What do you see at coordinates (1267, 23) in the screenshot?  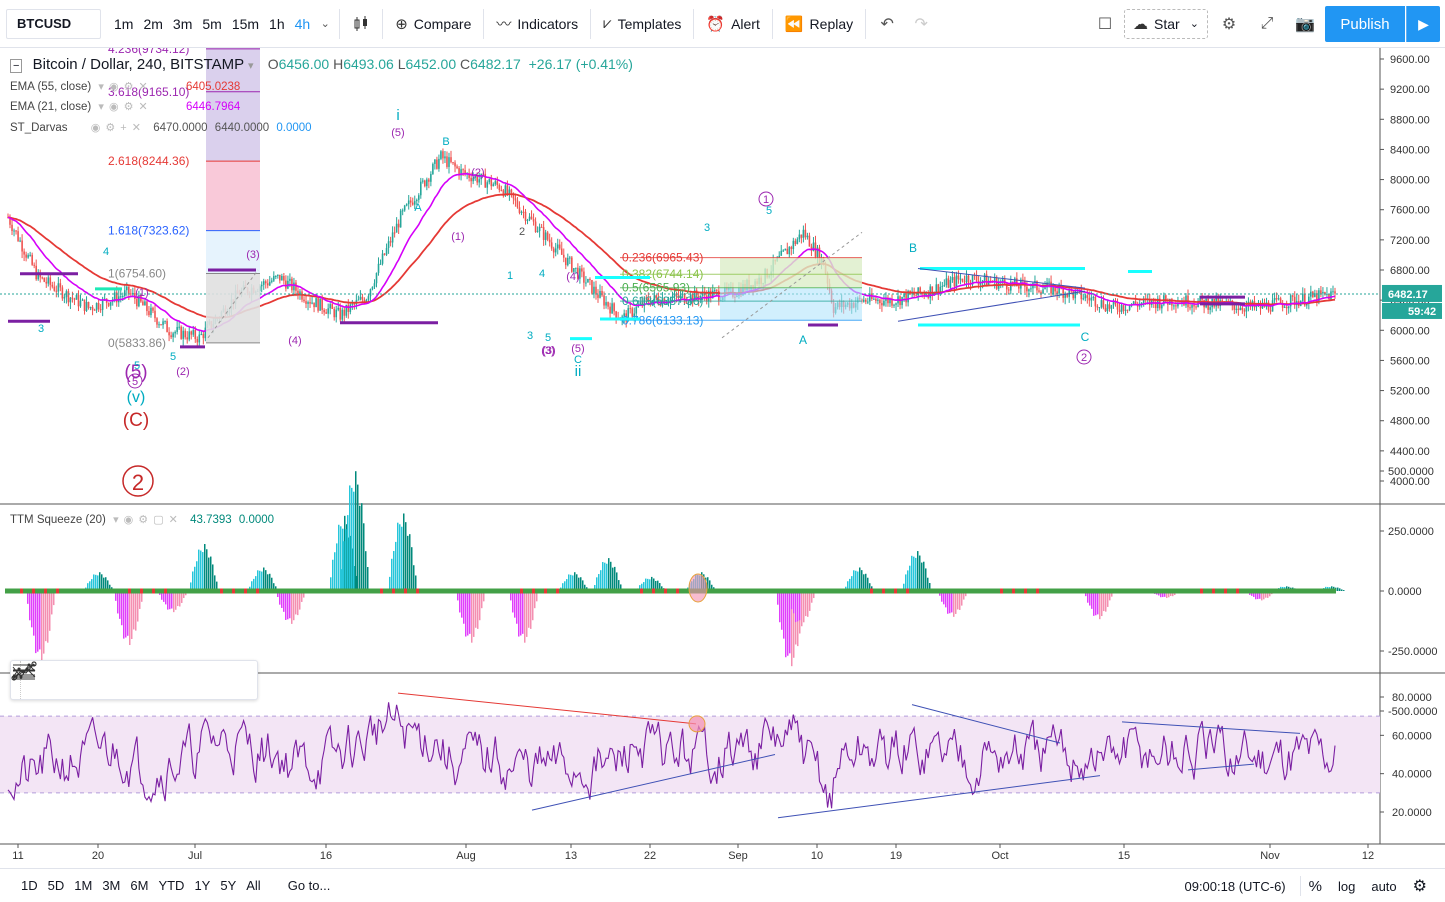 I see `expand-icon: ⤢` at bounding box center [1267, 23].